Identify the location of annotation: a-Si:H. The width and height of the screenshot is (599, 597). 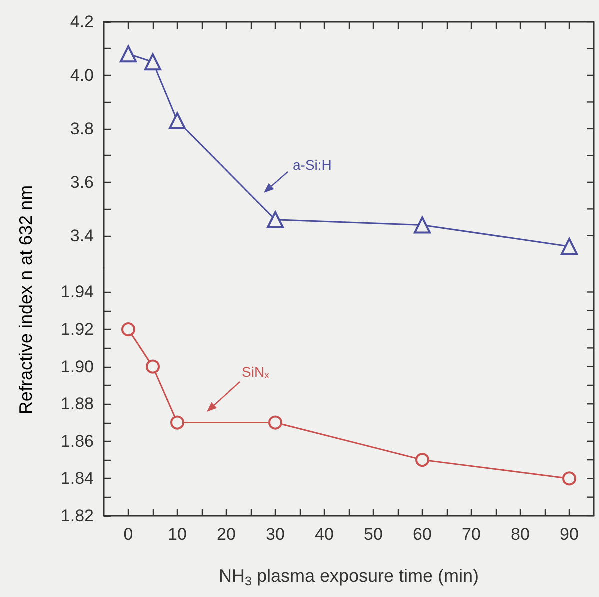
(312, 165).